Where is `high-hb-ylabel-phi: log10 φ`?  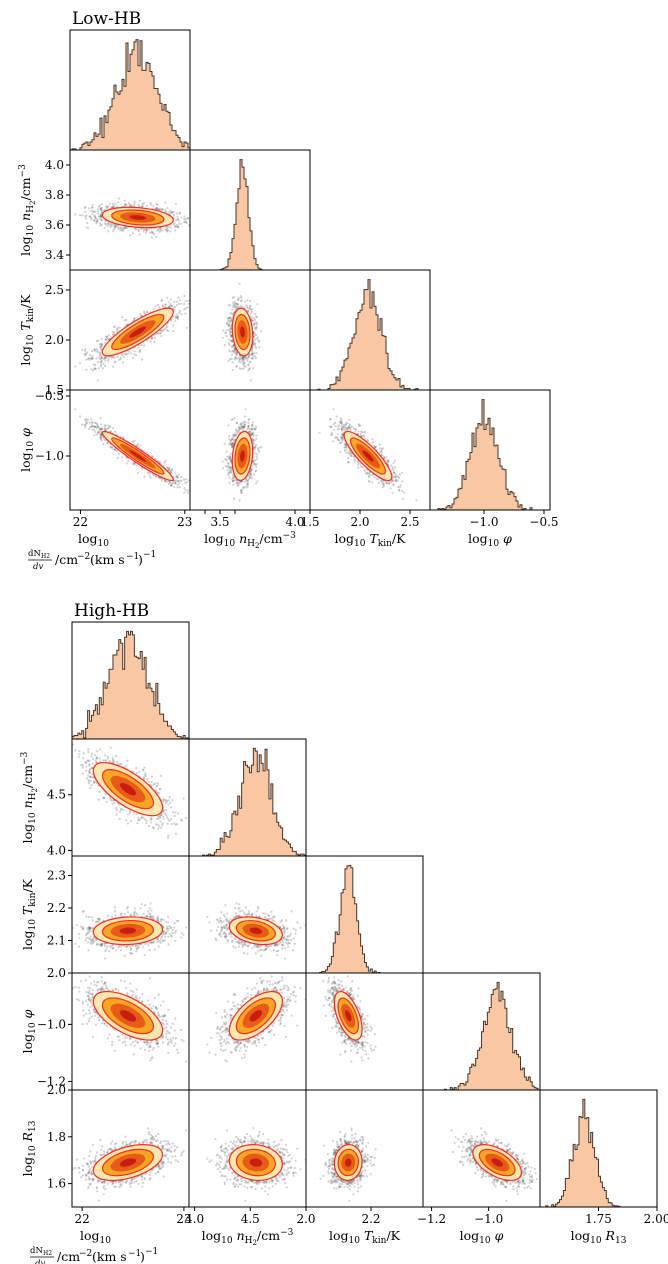 high-hb-ylabel-phi: log10 φ is located at coordinates (29, 1031).